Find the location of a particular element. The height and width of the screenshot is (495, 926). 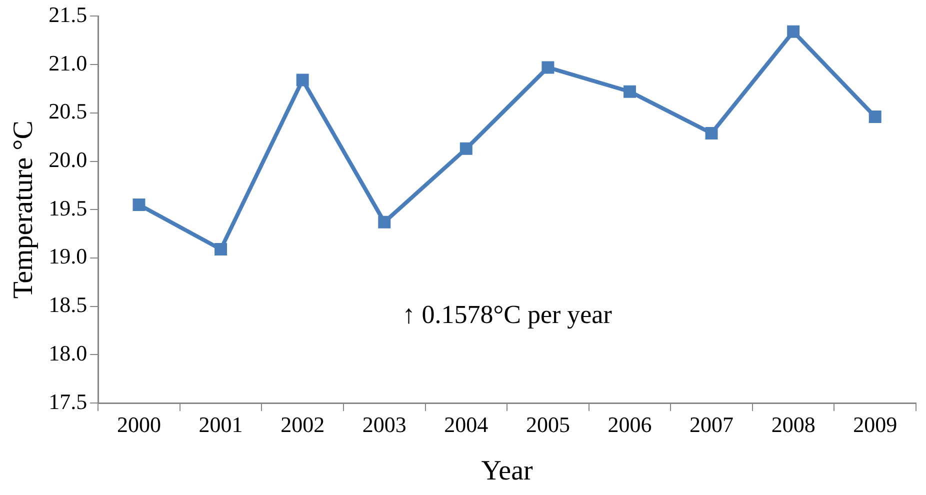

x-tick-label: 2006 is located at coordinates (630, 424).